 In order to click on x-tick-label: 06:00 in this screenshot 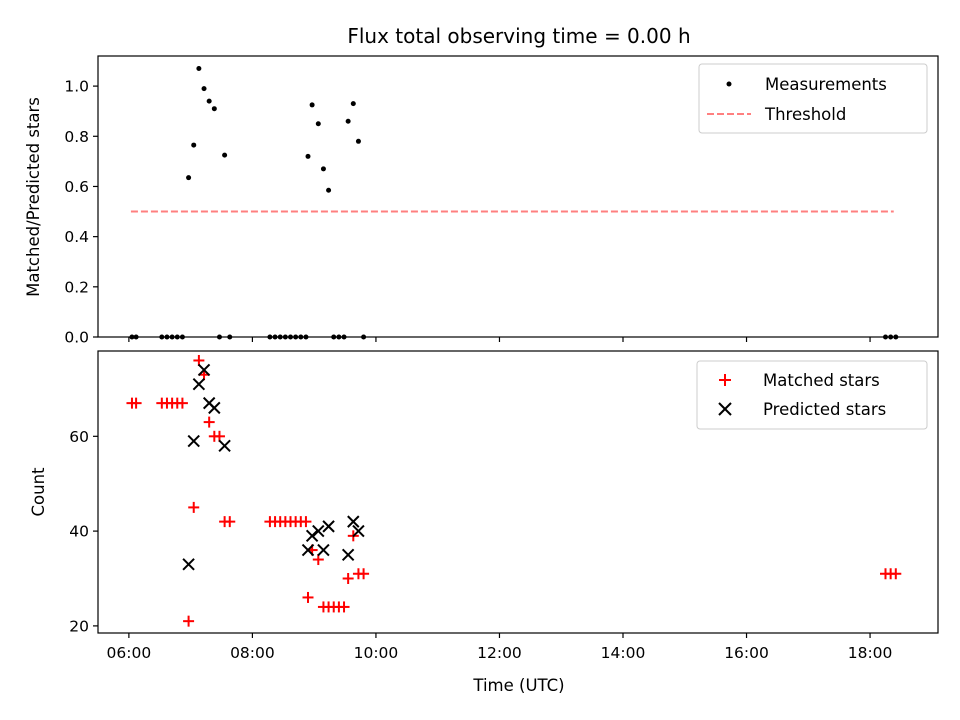, I will do `click(129, 653)`.